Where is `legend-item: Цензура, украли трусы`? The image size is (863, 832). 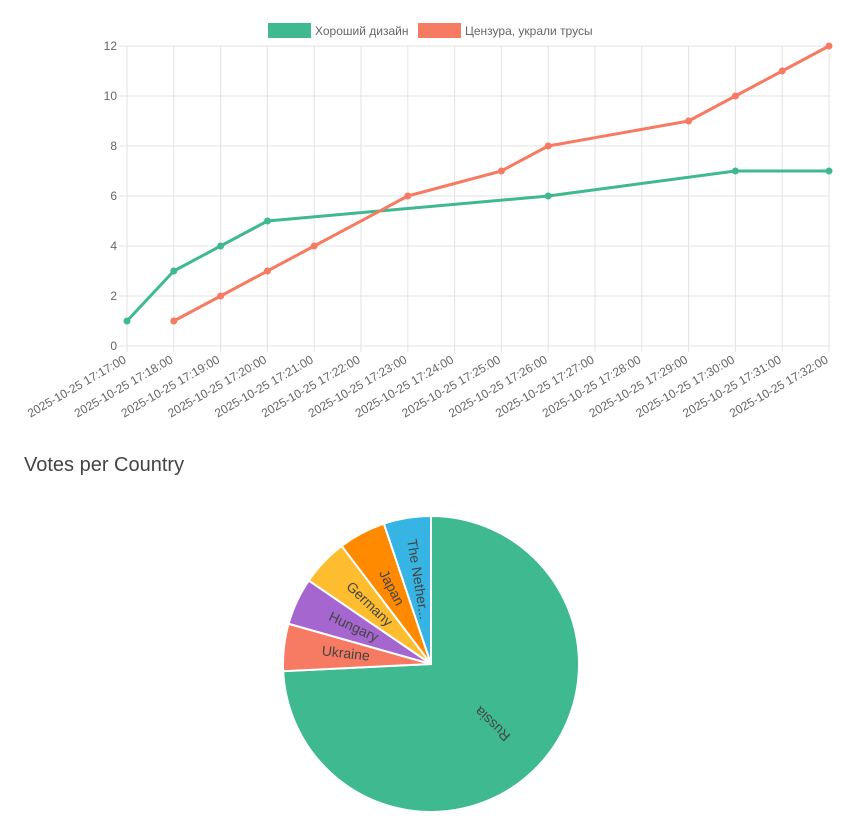
legend-item: Цензура, украли трусы is located at coordinates (505, 30).